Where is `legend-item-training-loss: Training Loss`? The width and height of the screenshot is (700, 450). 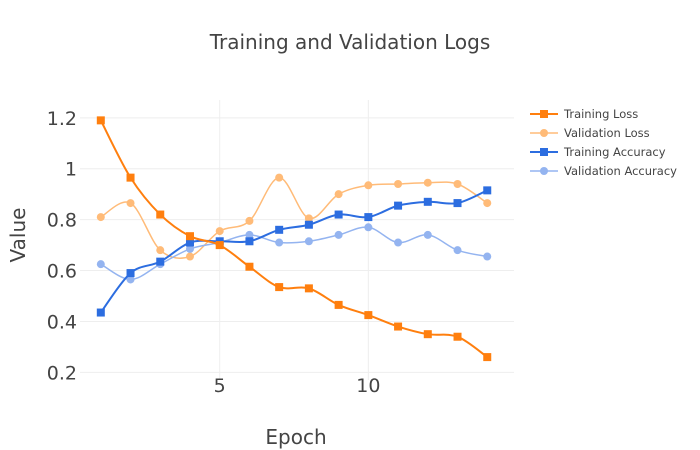 legend-item-training-loss: Training Loss is located at coordinates (584, 114).